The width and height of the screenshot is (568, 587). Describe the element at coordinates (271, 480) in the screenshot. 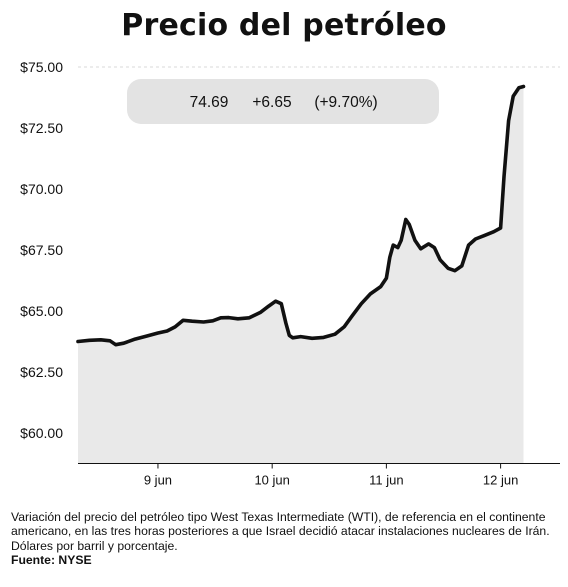

I see `x-tick-label: 10 jun` at that location.